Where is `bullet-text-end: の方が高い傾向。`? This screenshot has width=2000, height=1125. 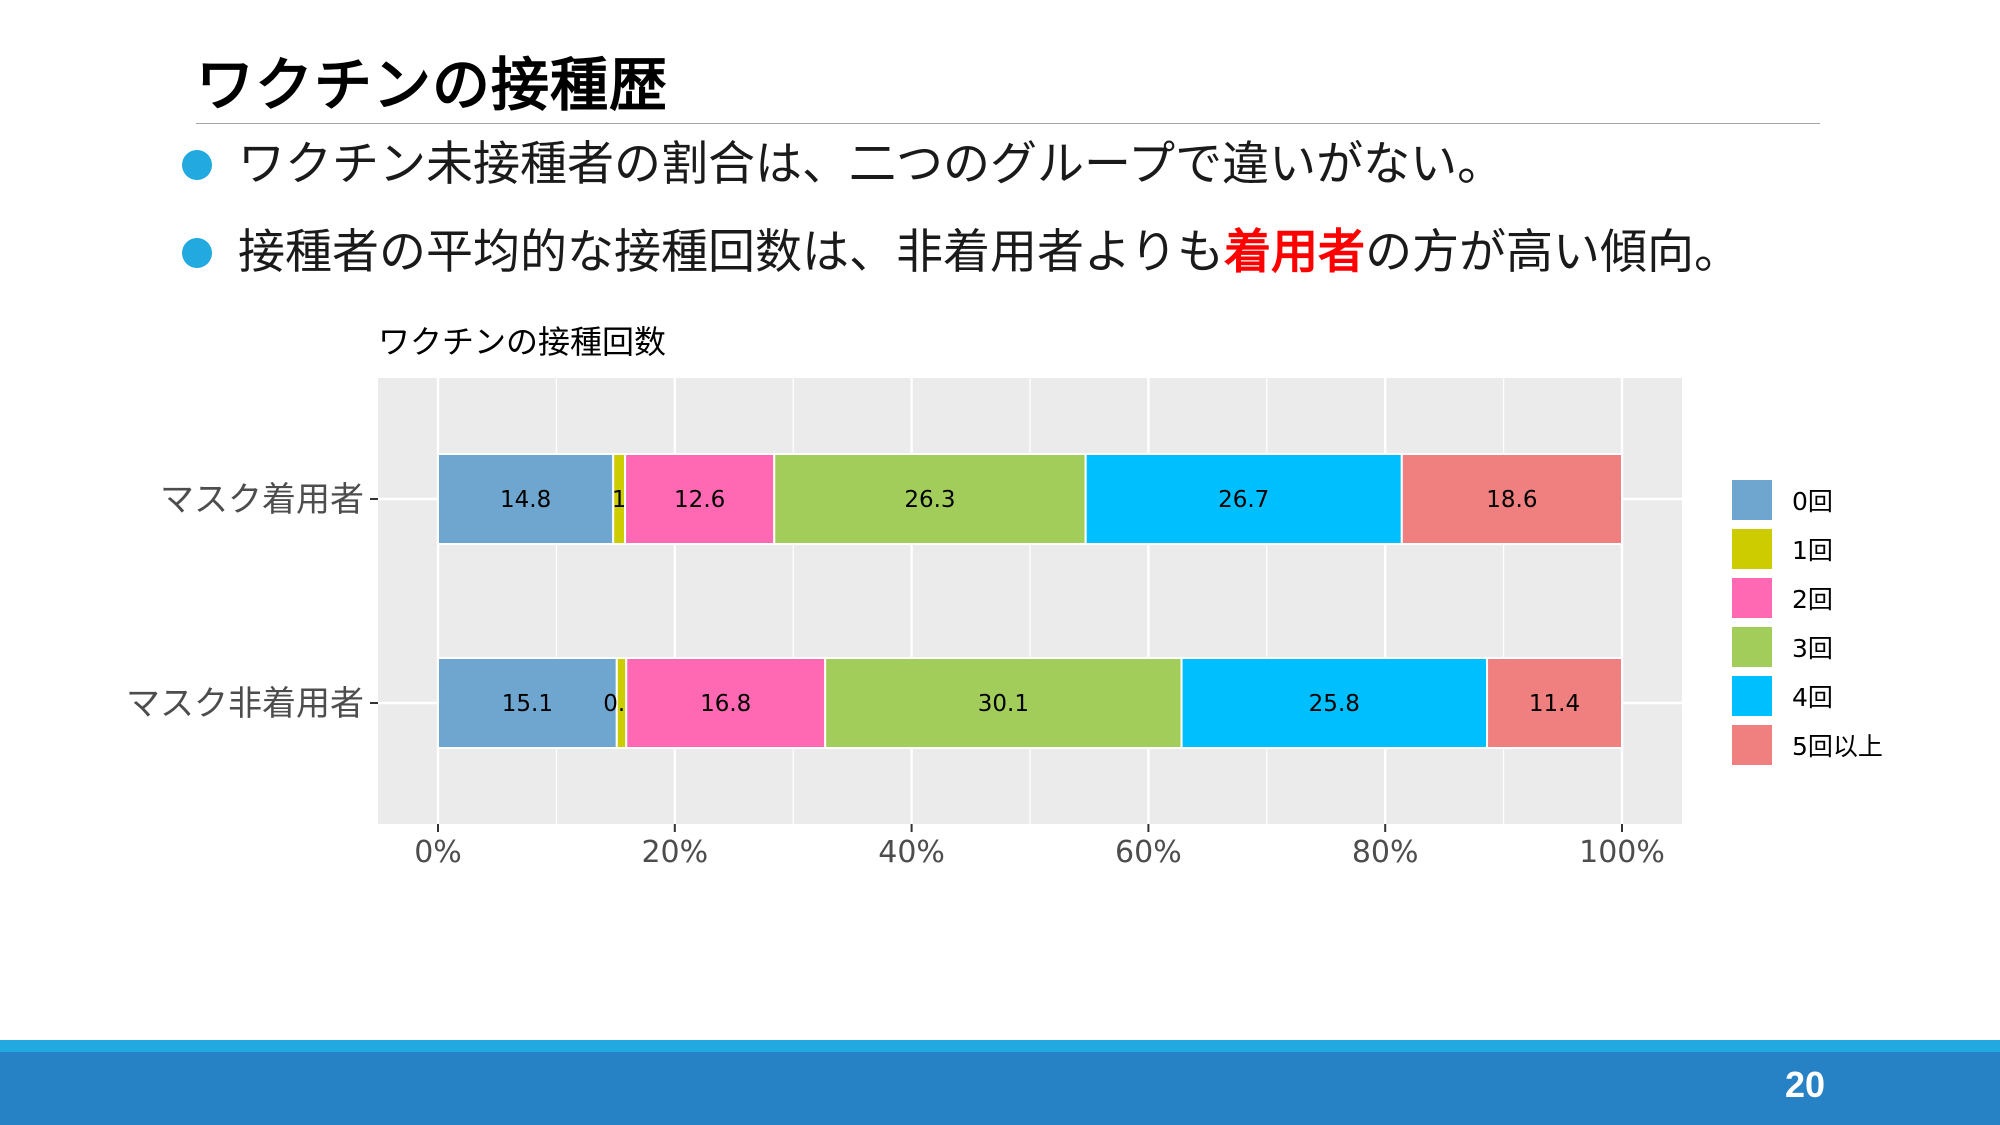
bullet-text-end: の方が高い傾向。 is located at coordinates (1553, 252).